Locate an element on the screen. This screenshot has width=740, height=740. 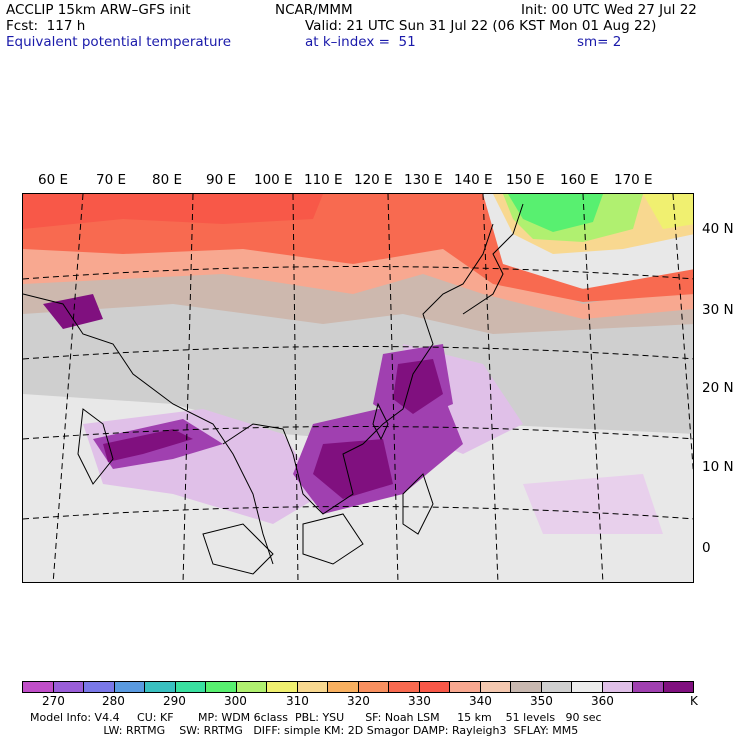
lon-label: 140 E is located at coordinates (473, 180).